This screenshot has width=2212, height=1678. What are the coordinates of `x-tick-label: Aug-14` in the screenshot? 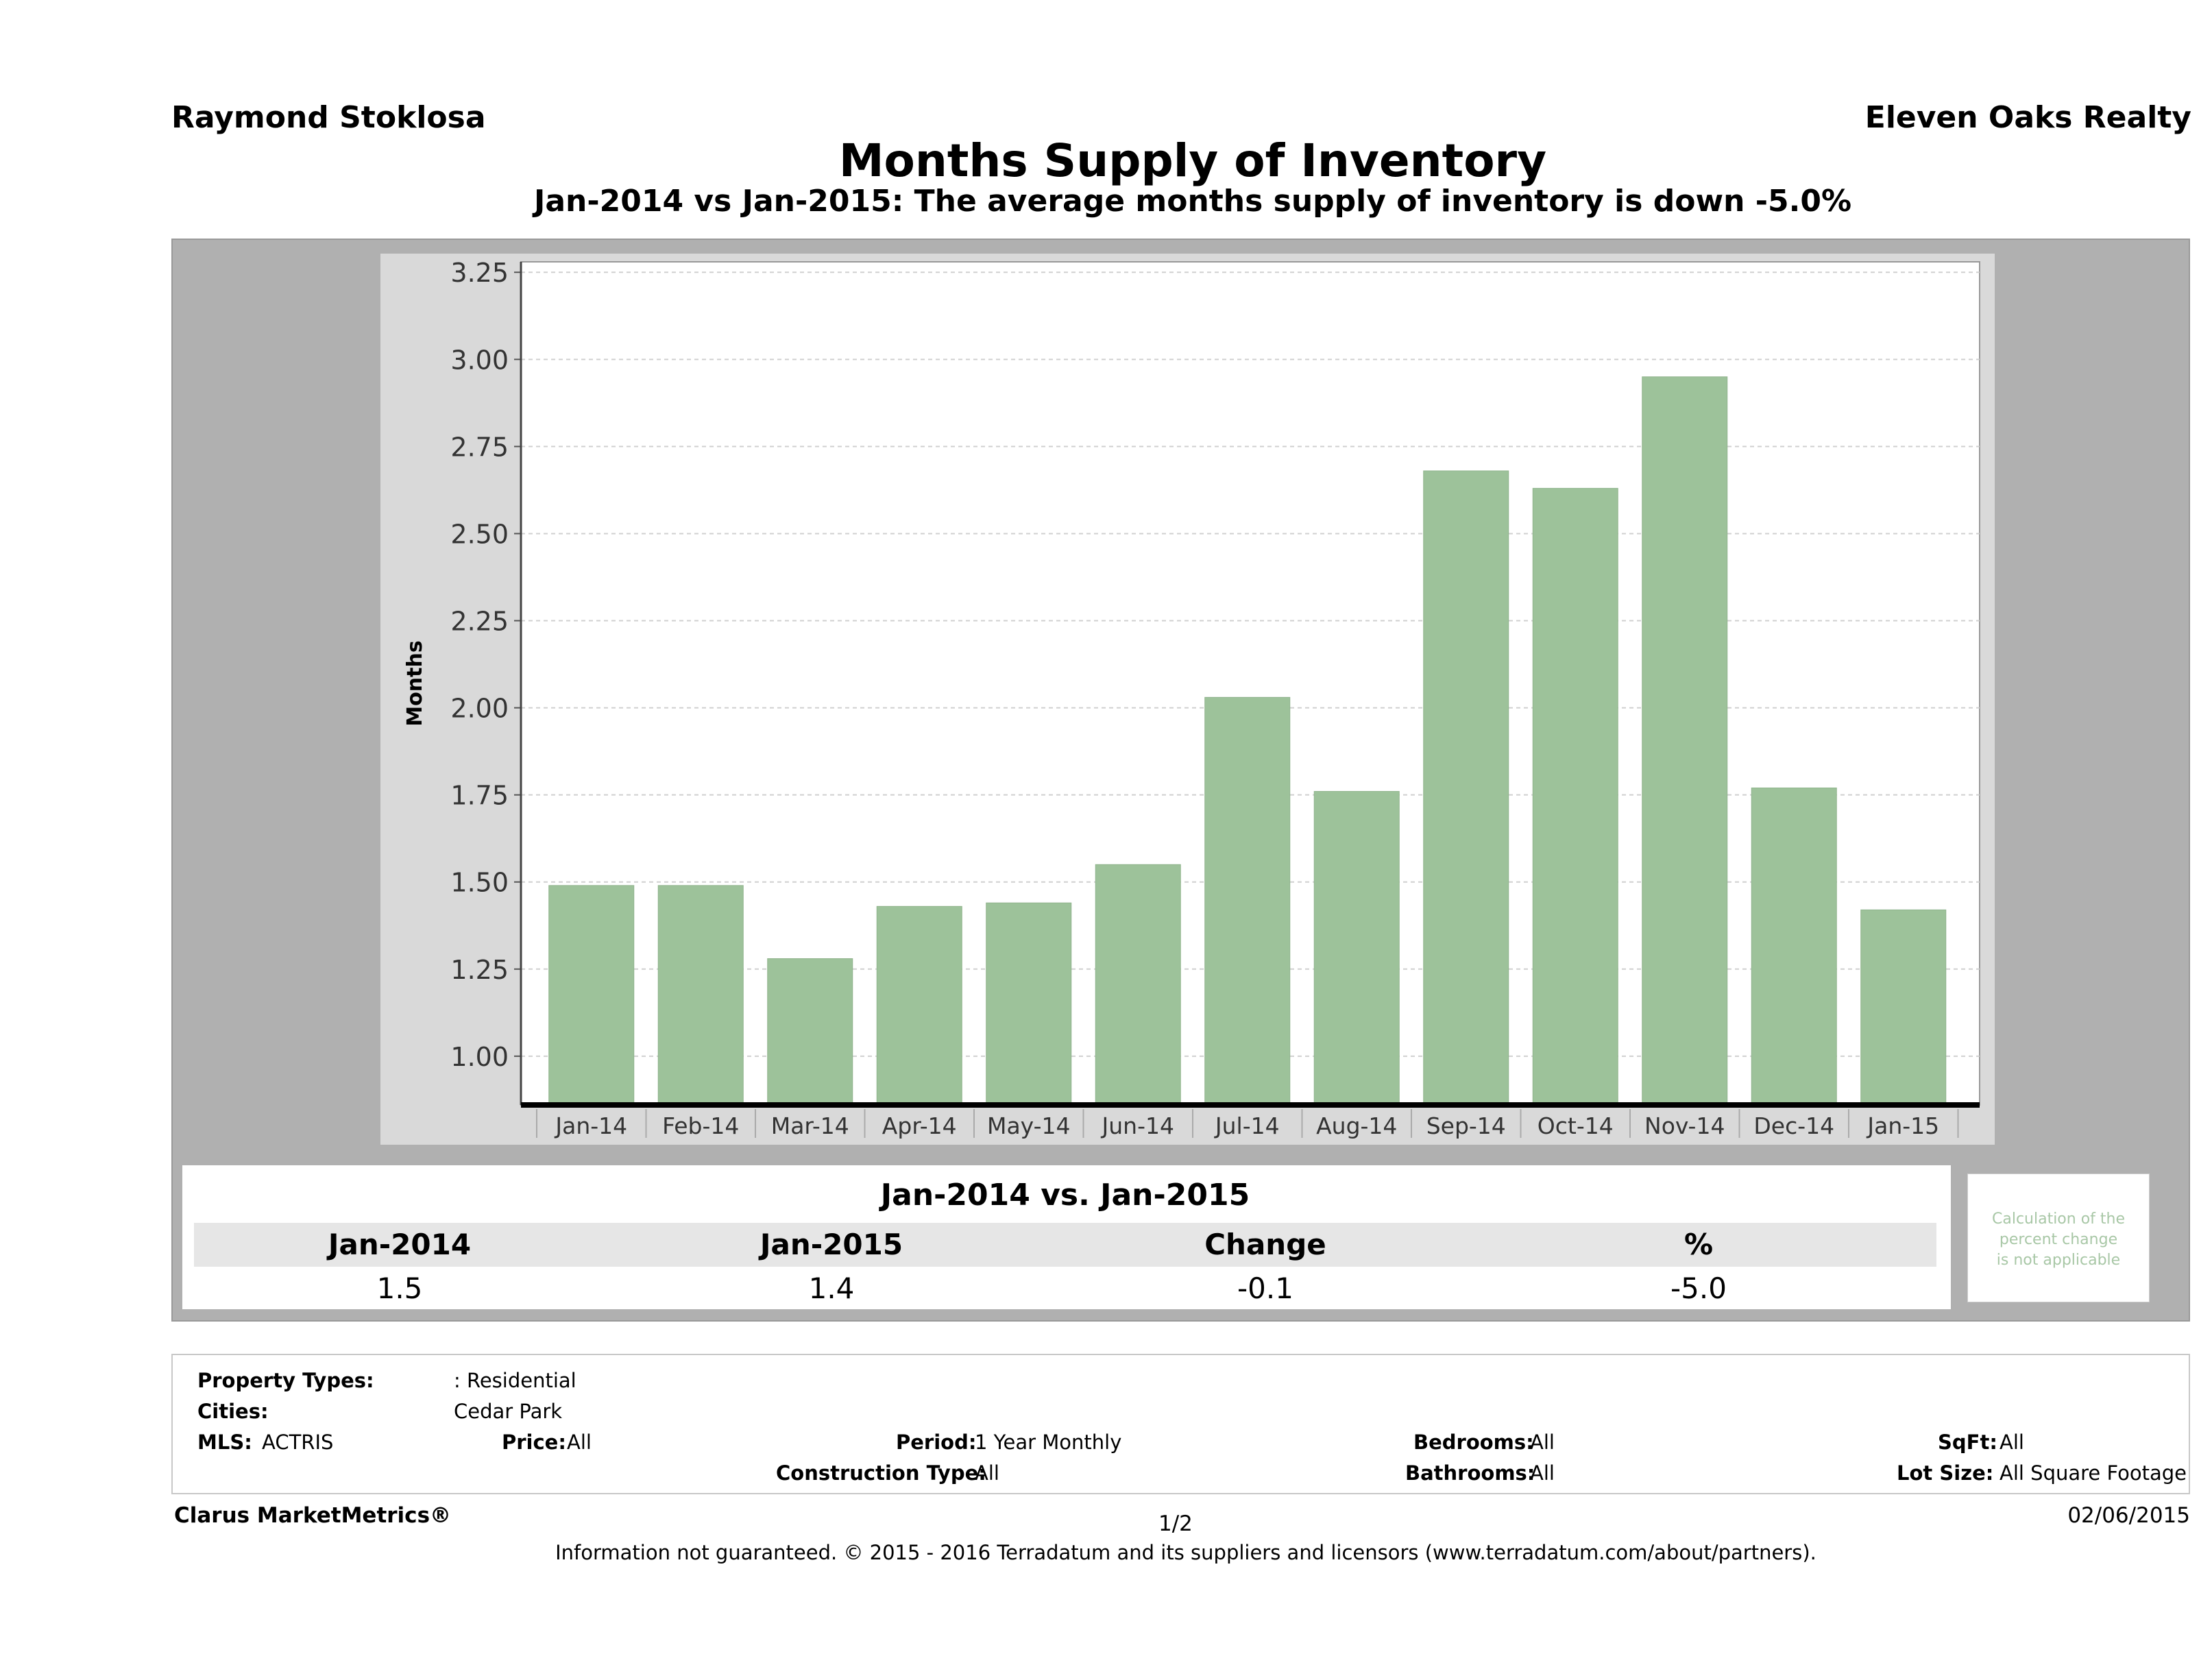 It's located at (1357, 1125).